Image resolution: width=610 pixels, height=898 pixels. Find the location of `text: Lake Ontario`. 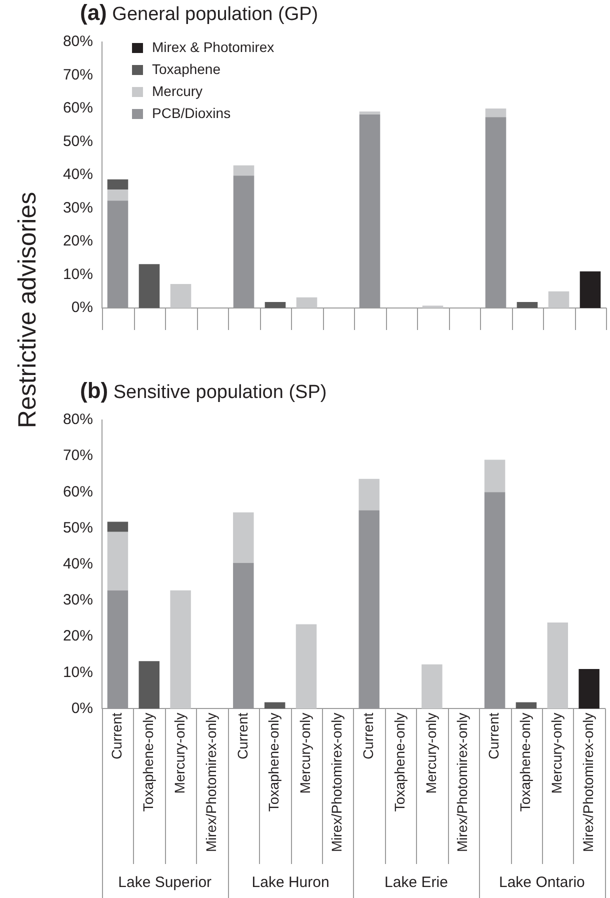

text: Lake Ontario is located at coordinates (541, 883).